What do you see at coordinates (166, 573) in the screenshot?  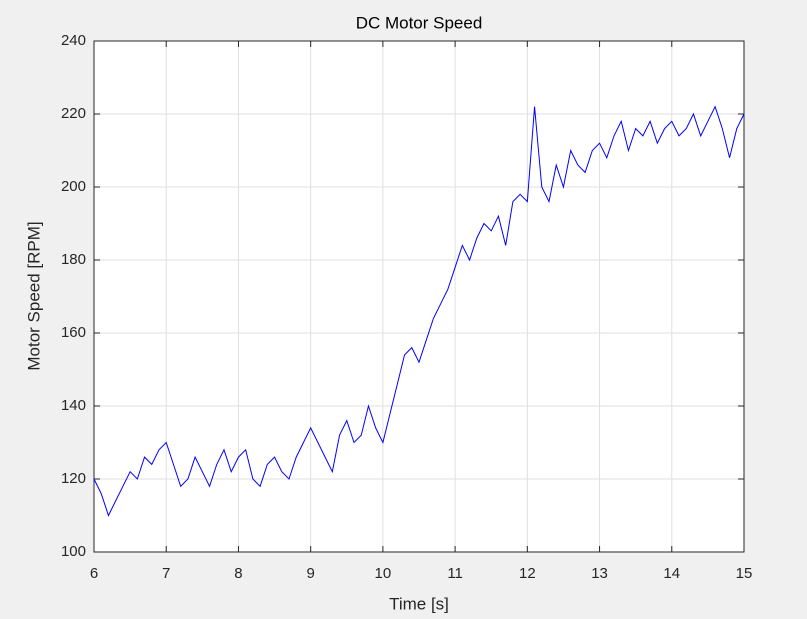 I see `x-tick-label: 7` at bounding box center [166, 573].